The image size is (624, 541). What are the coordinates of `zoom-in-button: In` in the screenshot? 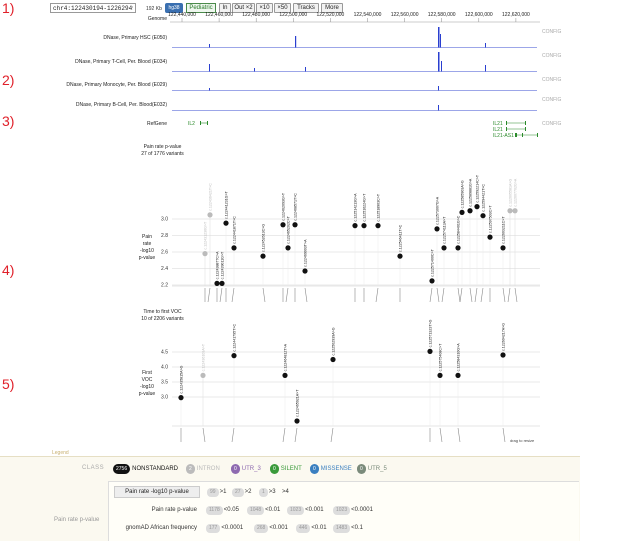 It's located at (225, 8).